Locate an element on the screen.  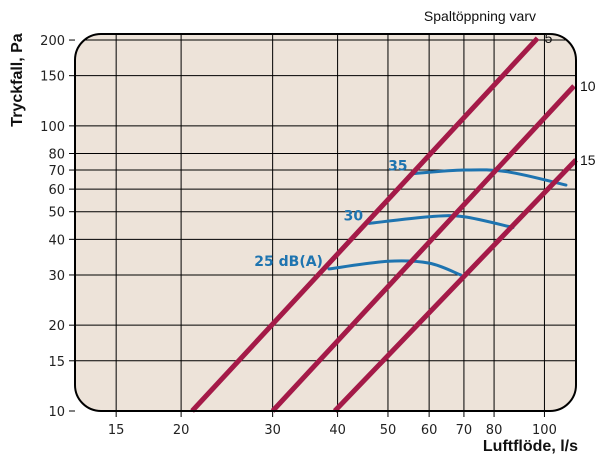
y-tick-label: 70 is located at coordinates (56, 171).